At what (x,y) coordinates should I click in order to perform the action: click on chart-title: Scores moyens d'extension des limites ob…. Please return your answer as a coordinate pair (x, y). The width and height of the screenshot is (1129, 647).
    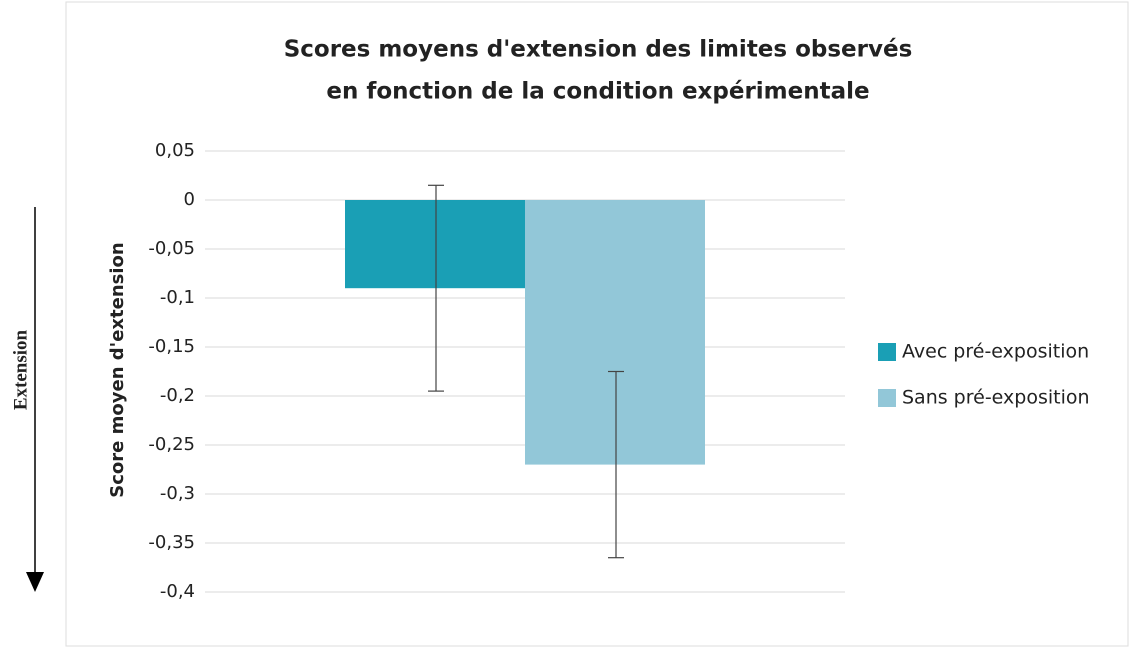
    Looking at the image, I should click on (598, 50).